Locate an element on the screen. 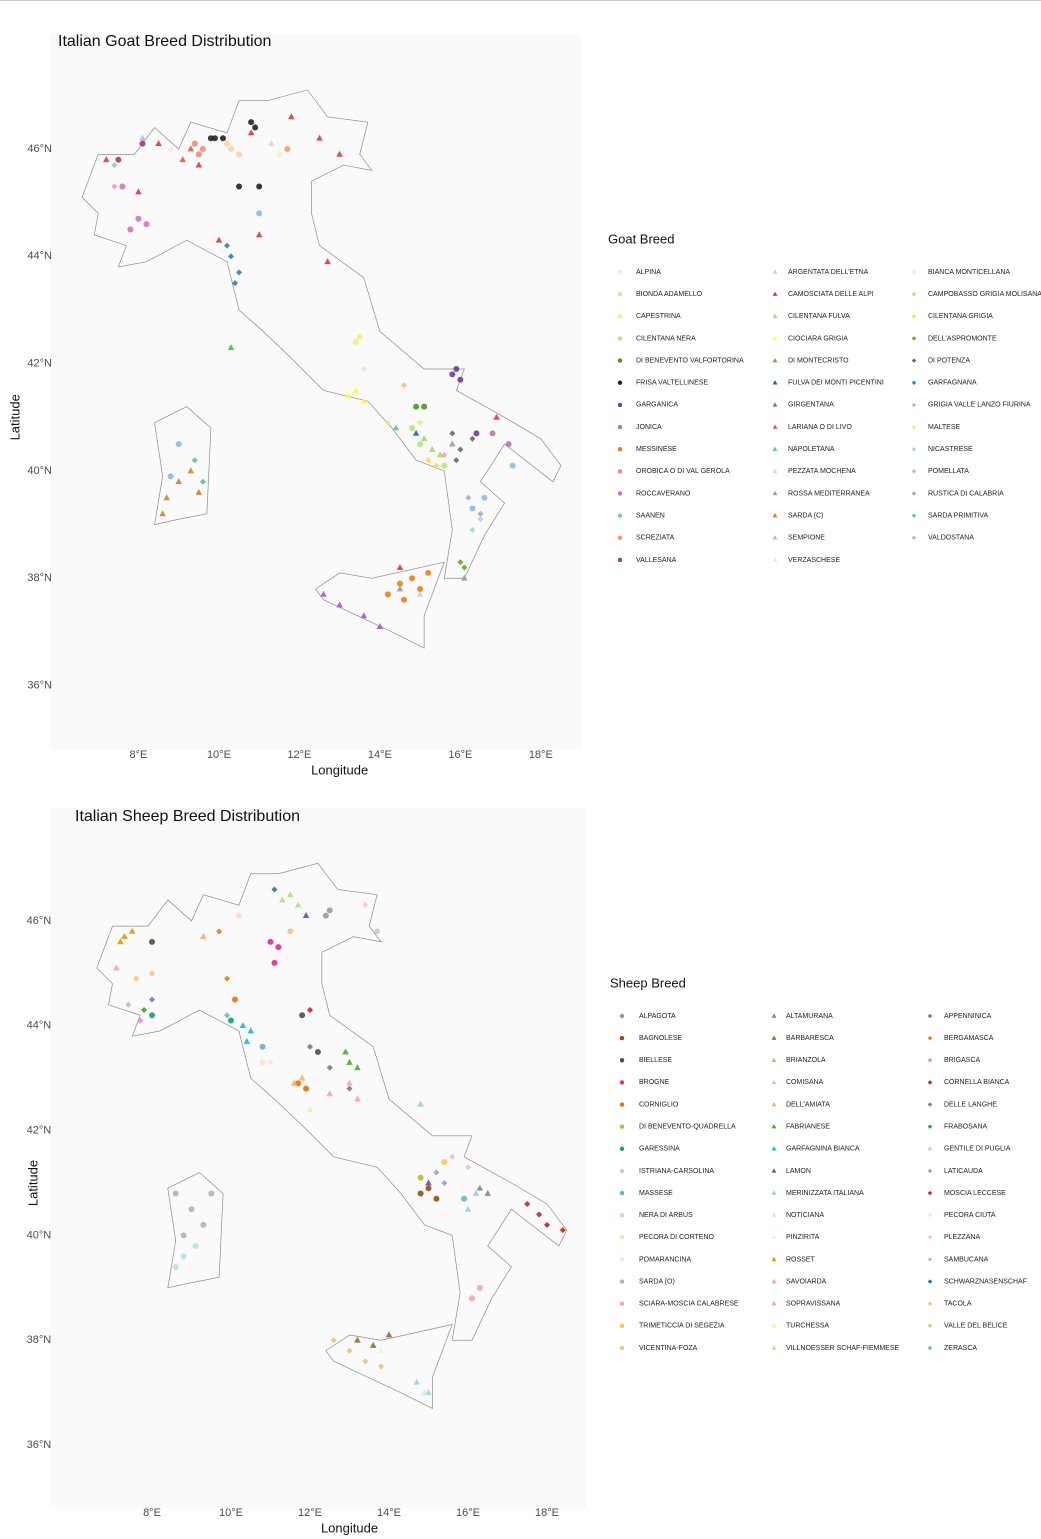  legend-label: ROSSET is located at coordinates (801, 1259).